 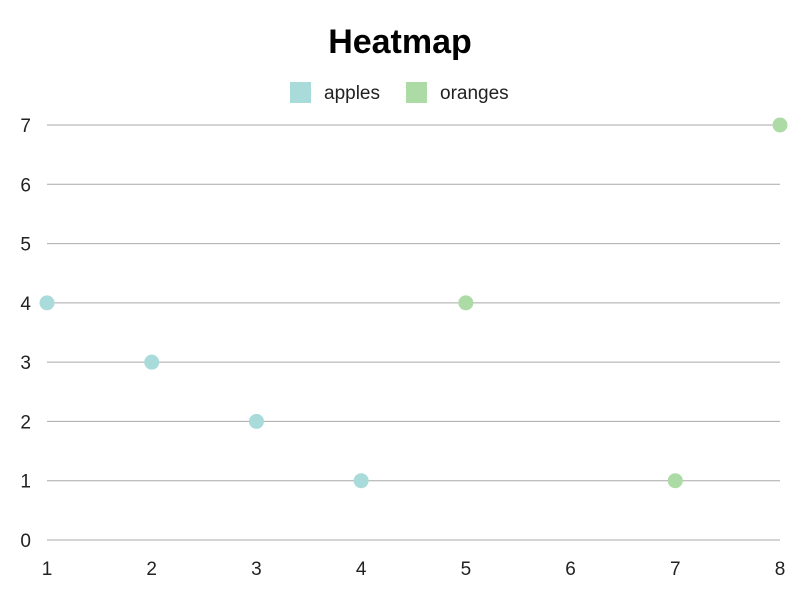 I want to click on x-tick-label: 8, so click(x=780, y=569).